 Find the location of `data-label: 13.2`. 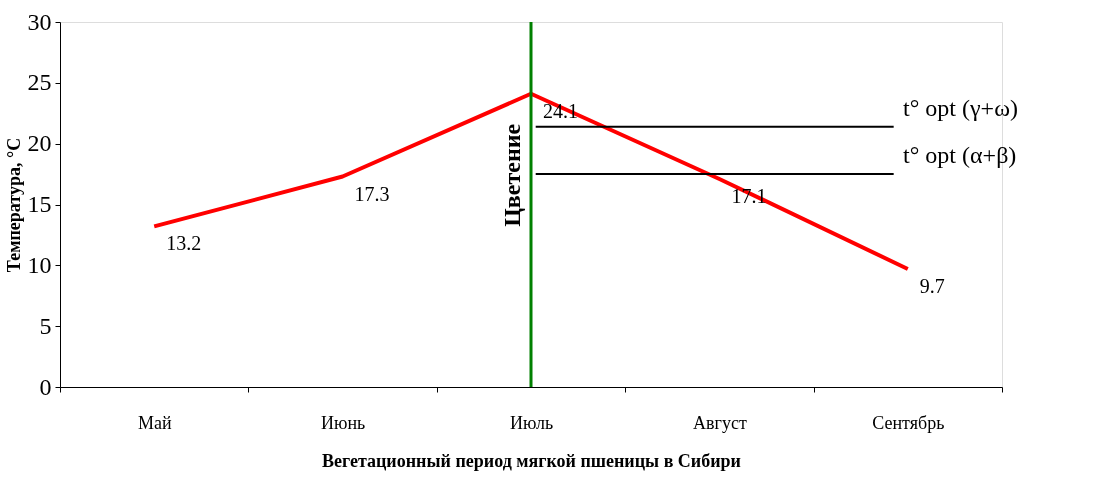

data-label: 13.2 is located at coordinates (184, 243).